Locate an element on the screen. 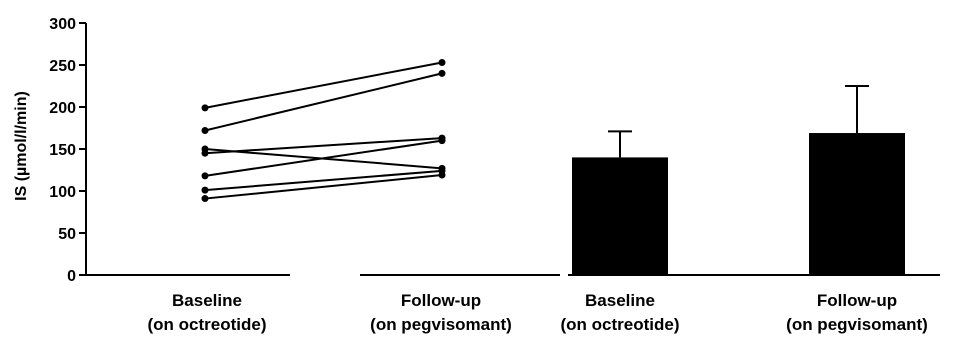  y-tick-label: 150 is located at coordinates (62, 150).